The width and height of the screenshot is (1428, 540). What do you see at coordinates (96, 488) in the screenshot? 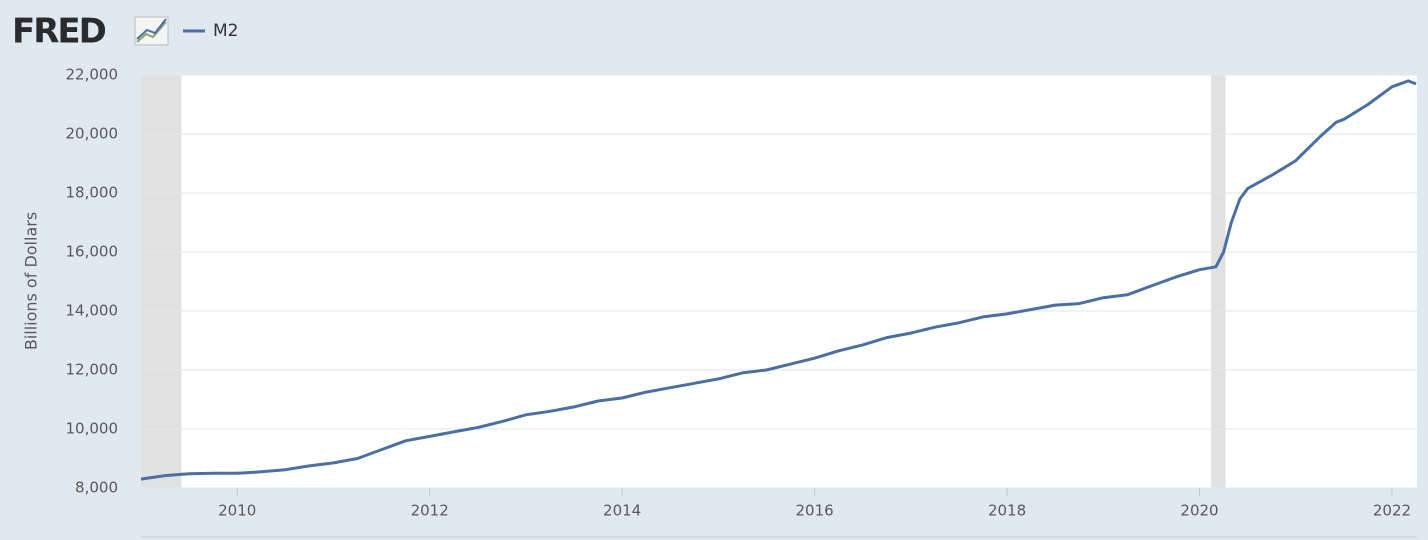
I see `y-tick-label: 8,000` at bounding box center [96, 488].